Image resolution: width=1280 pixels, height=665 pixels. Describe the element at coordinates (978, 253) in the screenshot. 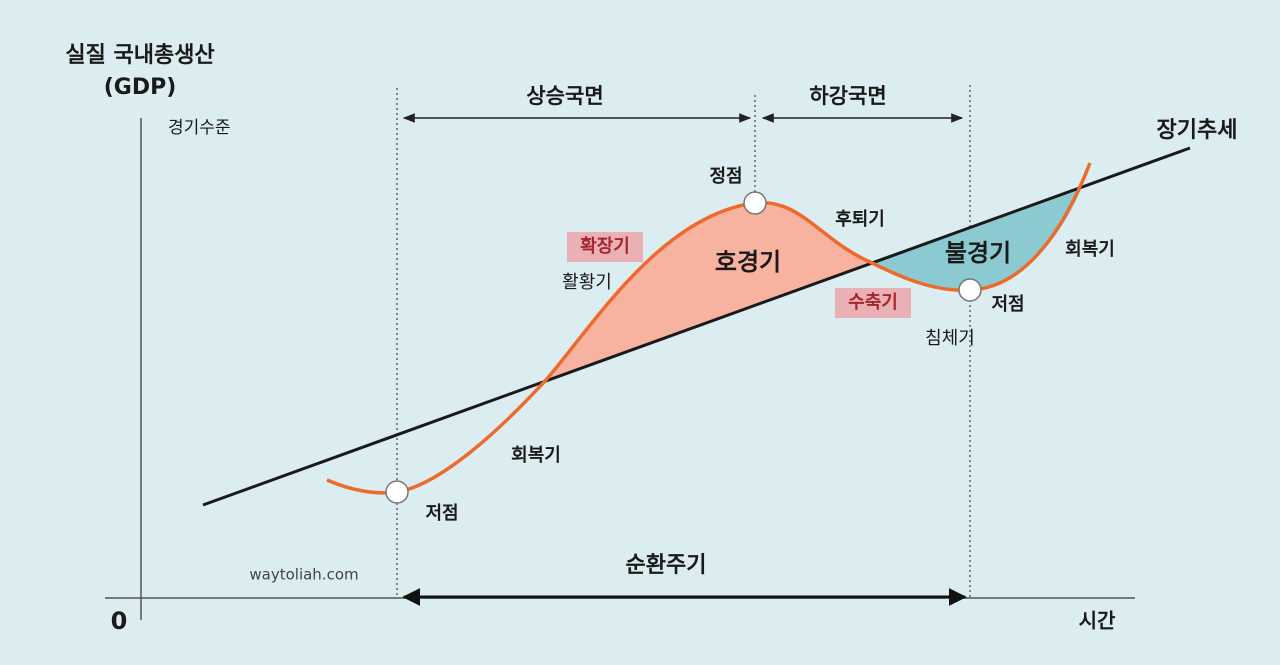

I see `stage-label: 불경기` at that location.